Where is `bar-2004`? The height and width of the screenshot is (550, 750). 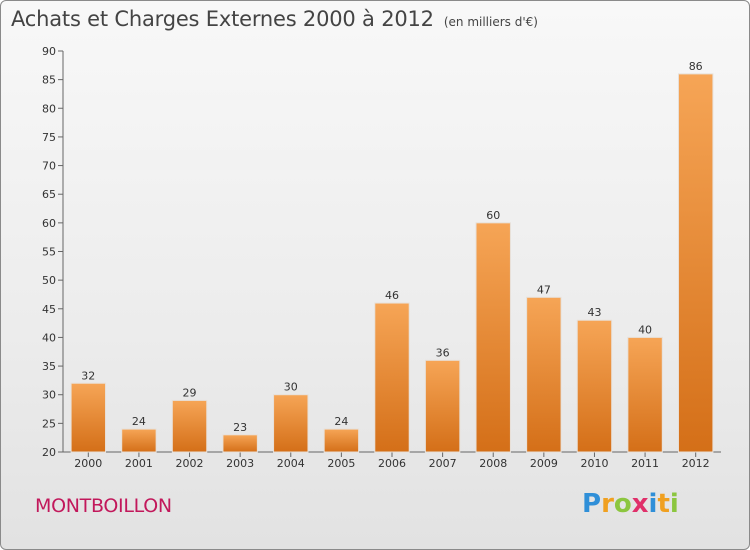 bar-2004 is located at coordinates (291, 423).